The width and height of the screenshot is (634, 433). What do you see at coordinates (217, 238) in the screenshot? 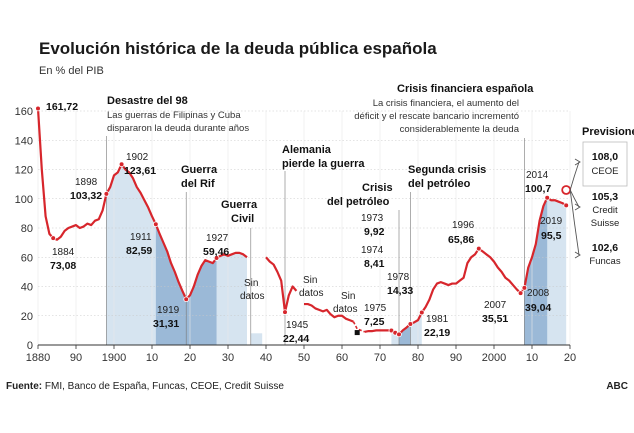
I see `annotation-year-1927: 1927` at bounding box center [217, 238].